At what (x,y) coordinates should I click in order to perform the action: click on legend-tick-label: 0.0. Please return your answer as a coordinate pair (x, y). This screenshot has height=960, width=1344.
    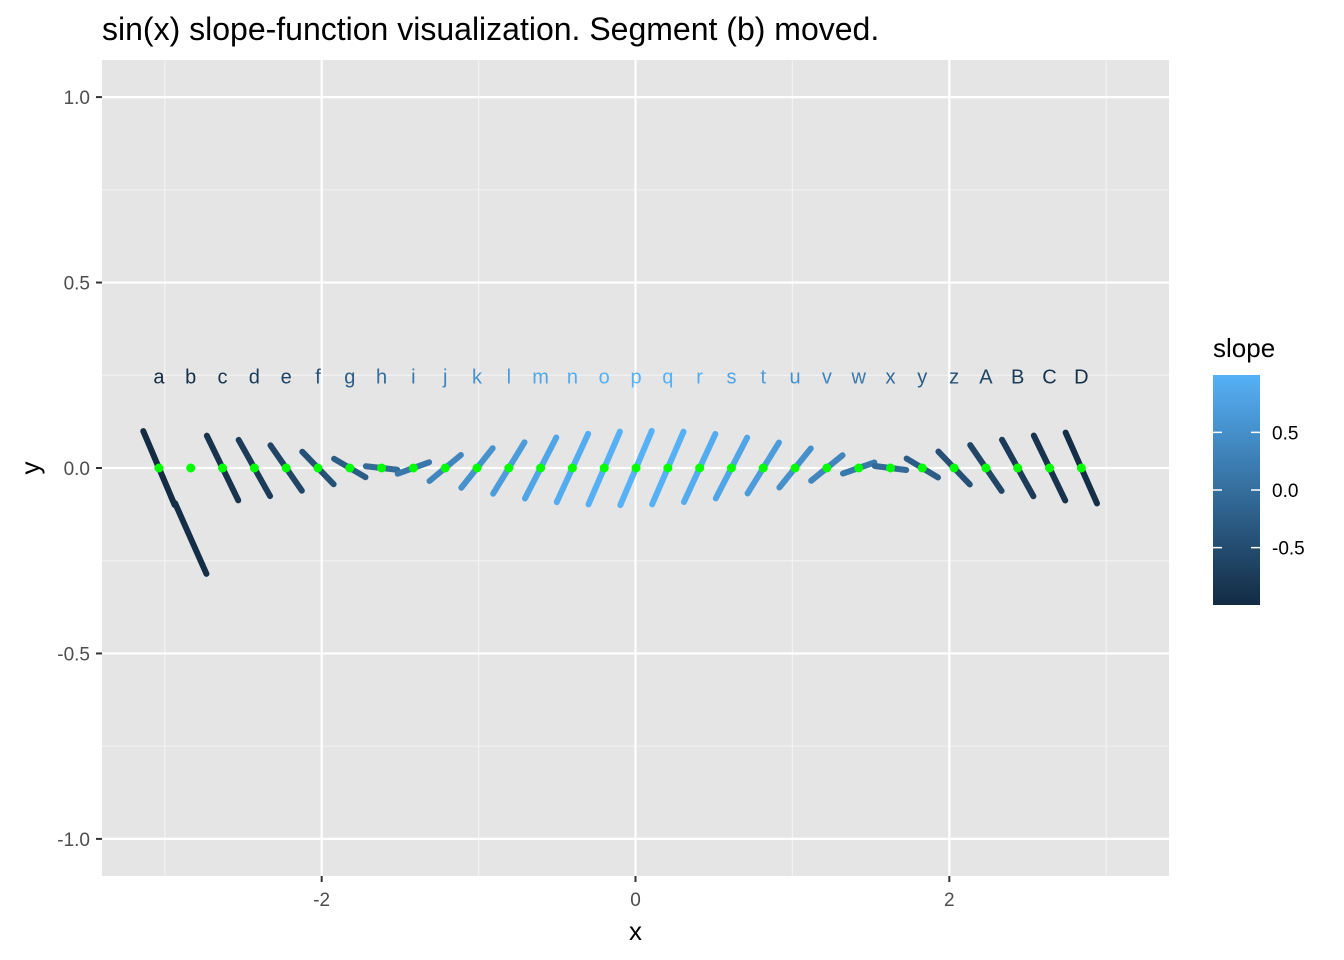
    Looking at the image, I should click on (1285, 491).